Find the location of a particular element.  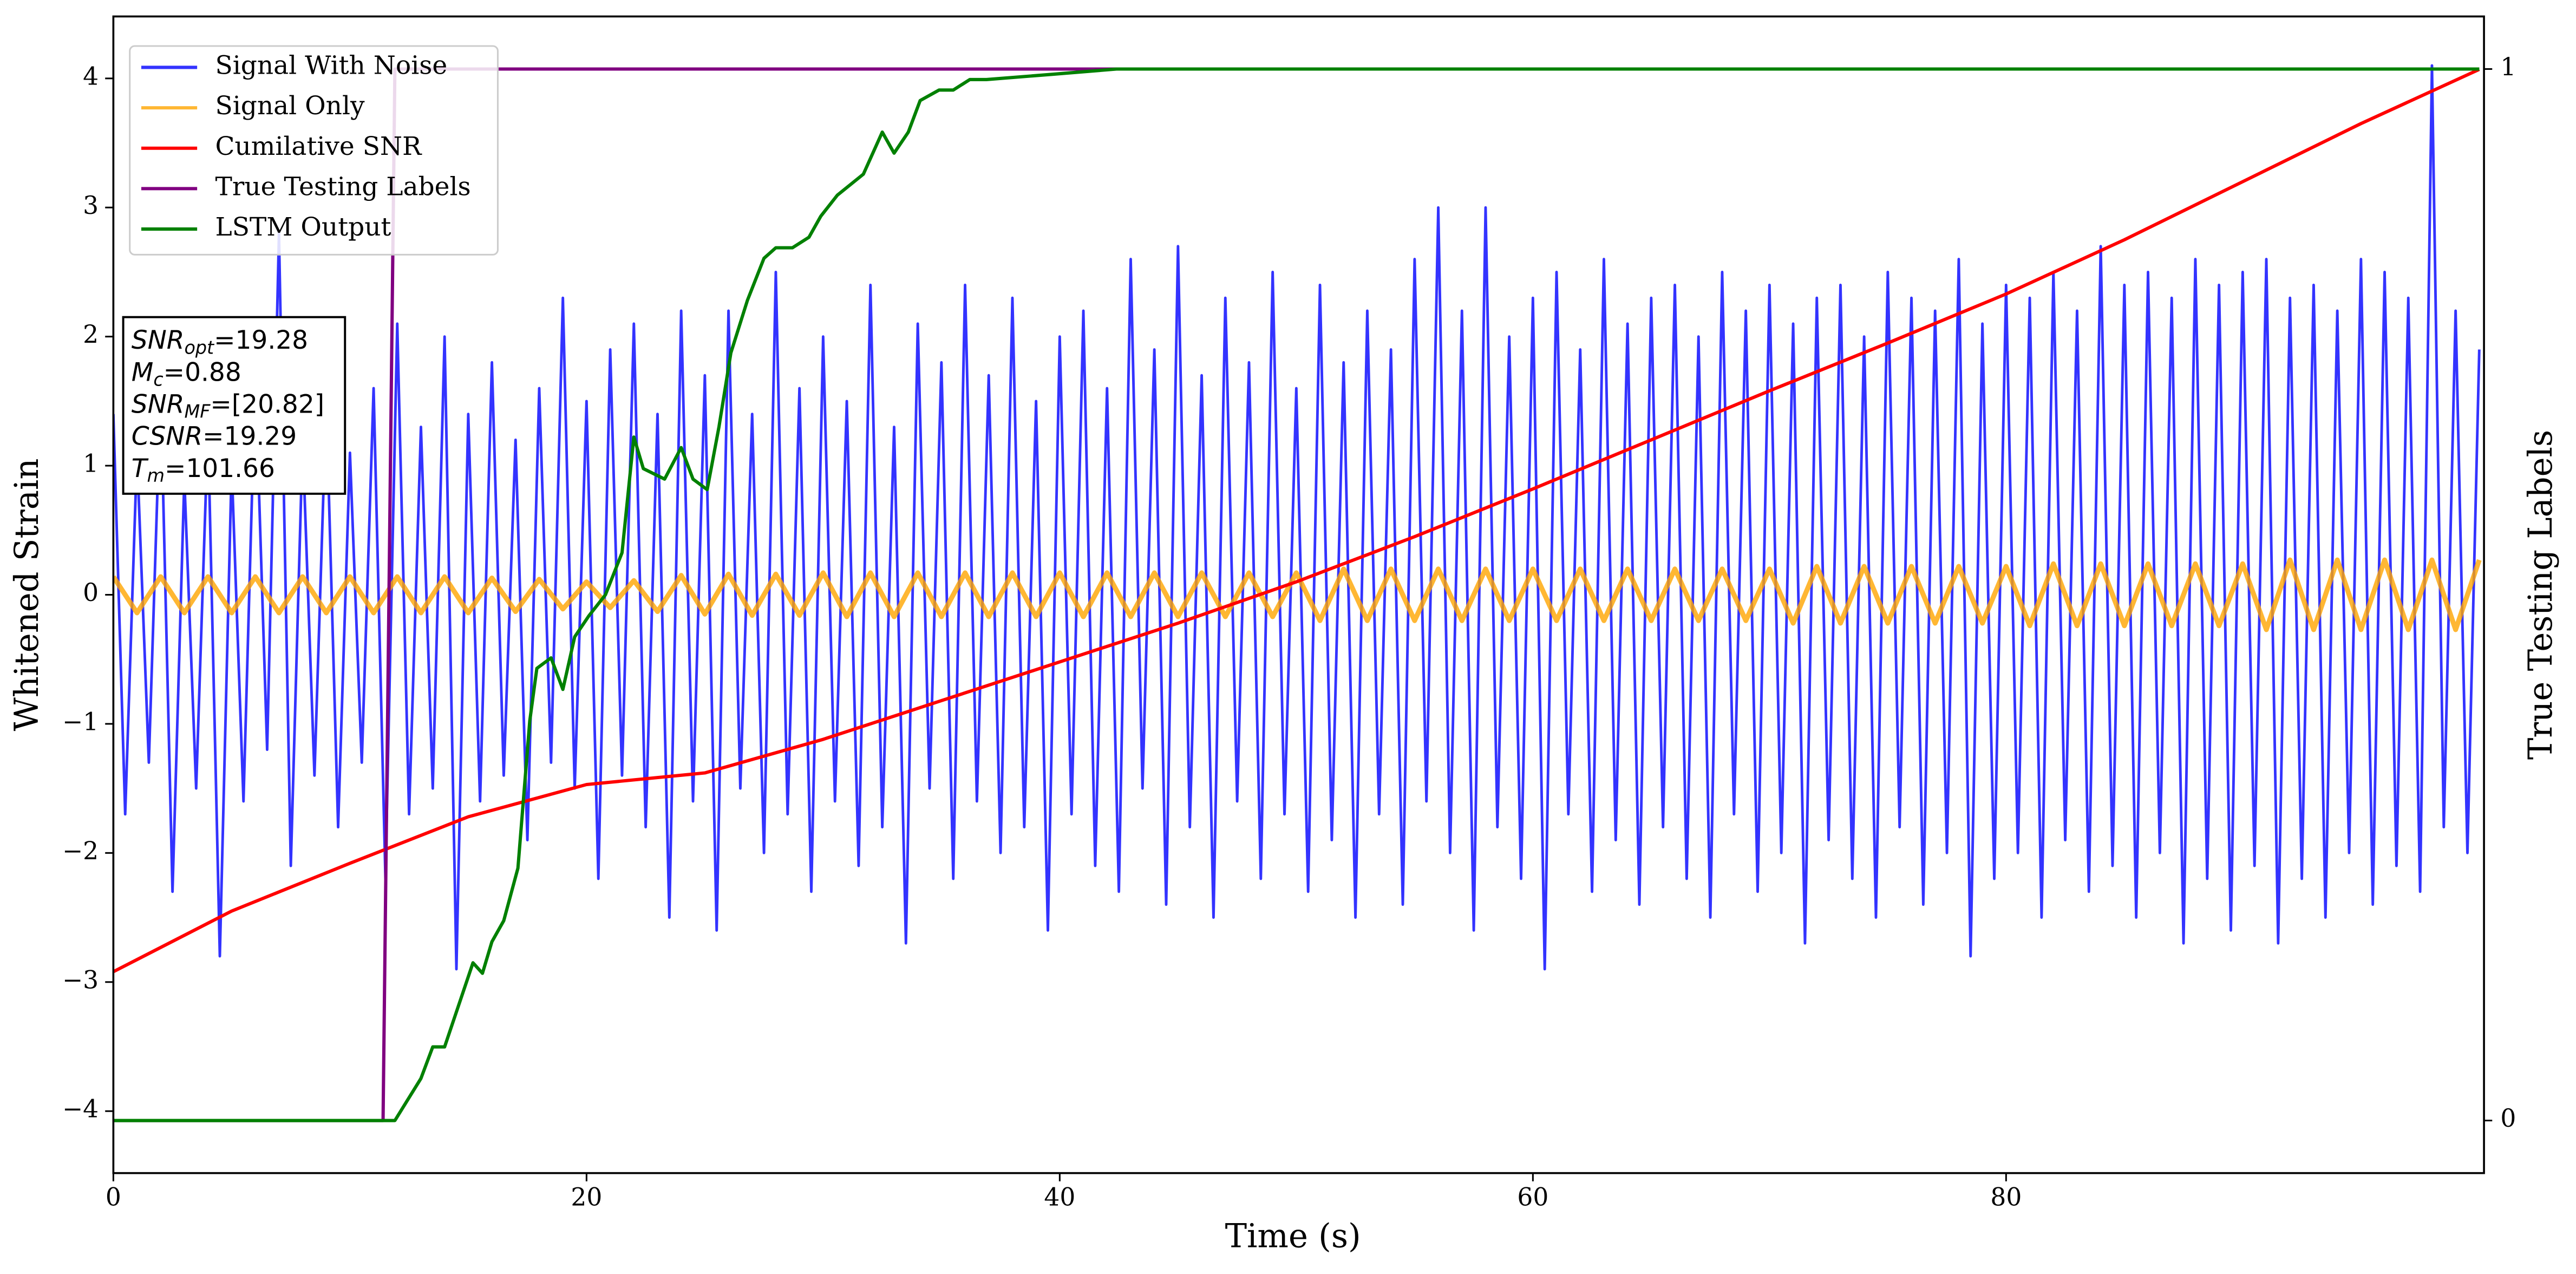

y-tick-label: 4 is located at coordinates (91, 76).